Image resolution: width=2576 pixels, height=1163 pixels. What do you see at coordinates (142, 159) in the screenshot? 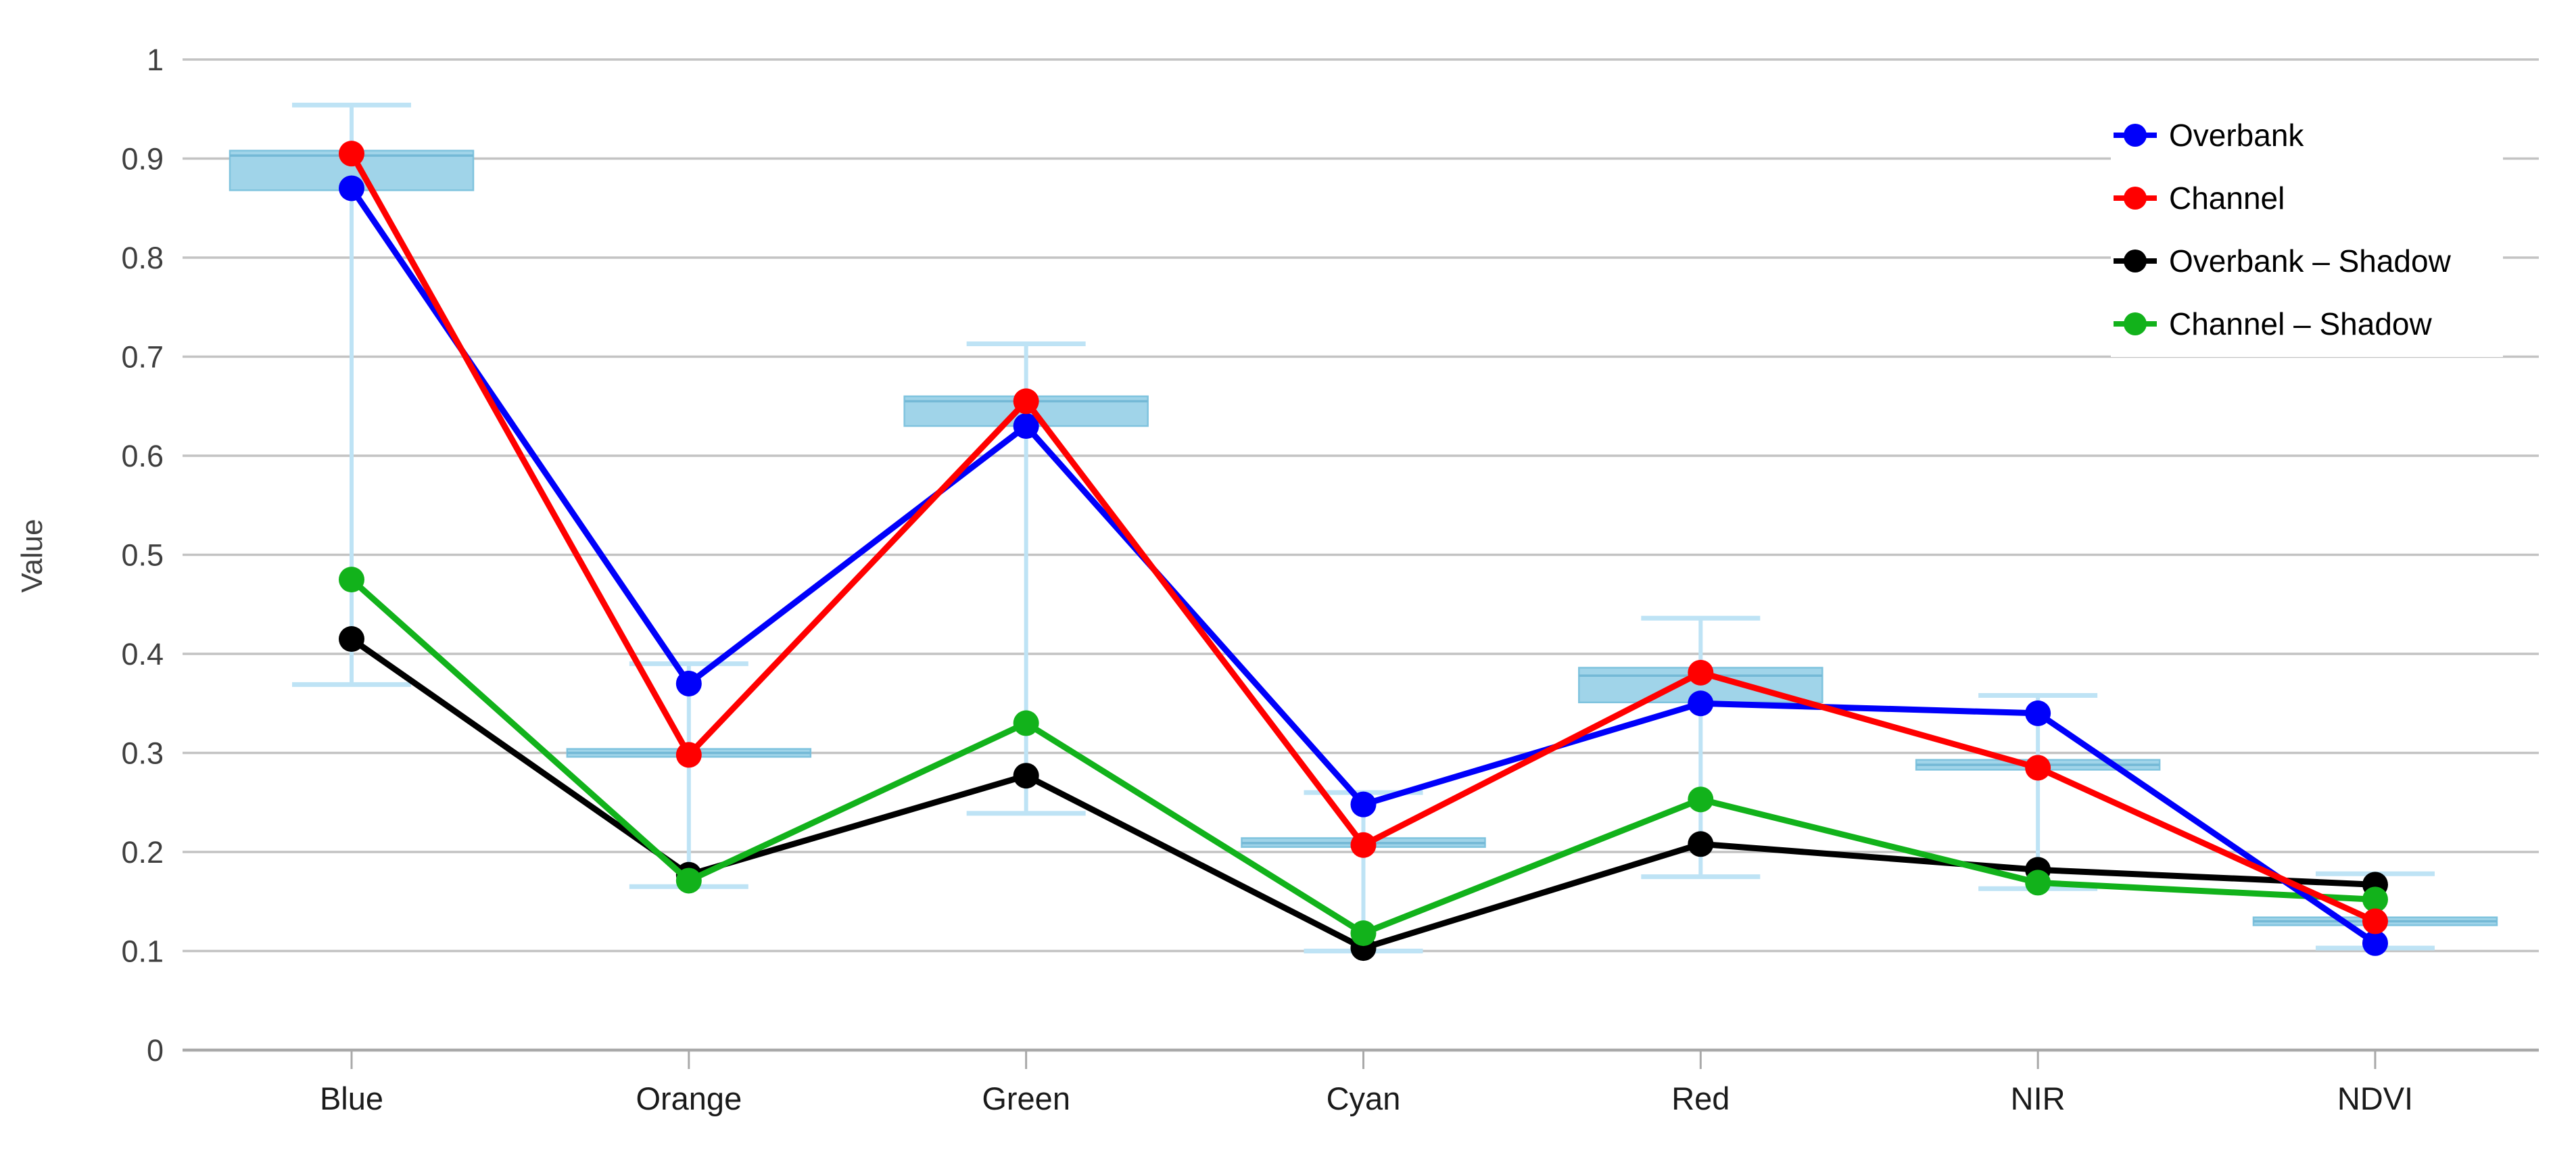
I see `y-tick-label: 0.9` at bounding box center [142, 159].